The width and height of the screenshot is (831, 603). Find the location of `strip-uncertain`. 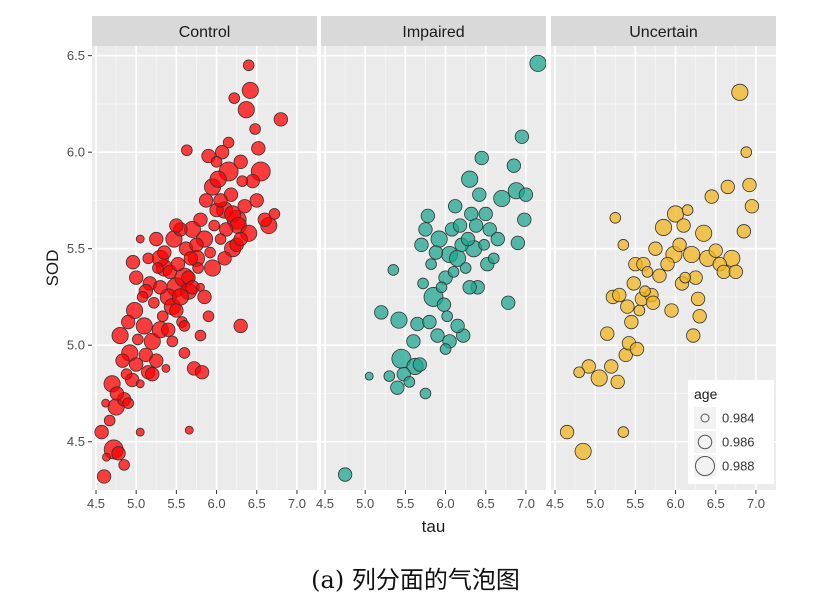

strip-uncertain is located at coordinates (663, 31).